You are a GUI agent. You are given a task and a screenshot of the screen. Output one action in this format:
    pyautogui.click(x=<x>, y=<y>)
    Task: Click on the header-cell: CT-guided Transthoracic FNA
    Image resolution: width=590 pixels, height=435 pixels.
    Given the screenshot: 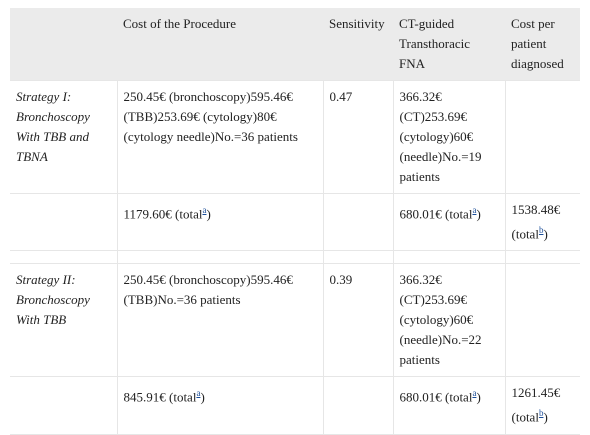 What is the action you would take?
    pyautogui.click(x=449, y=44)
    